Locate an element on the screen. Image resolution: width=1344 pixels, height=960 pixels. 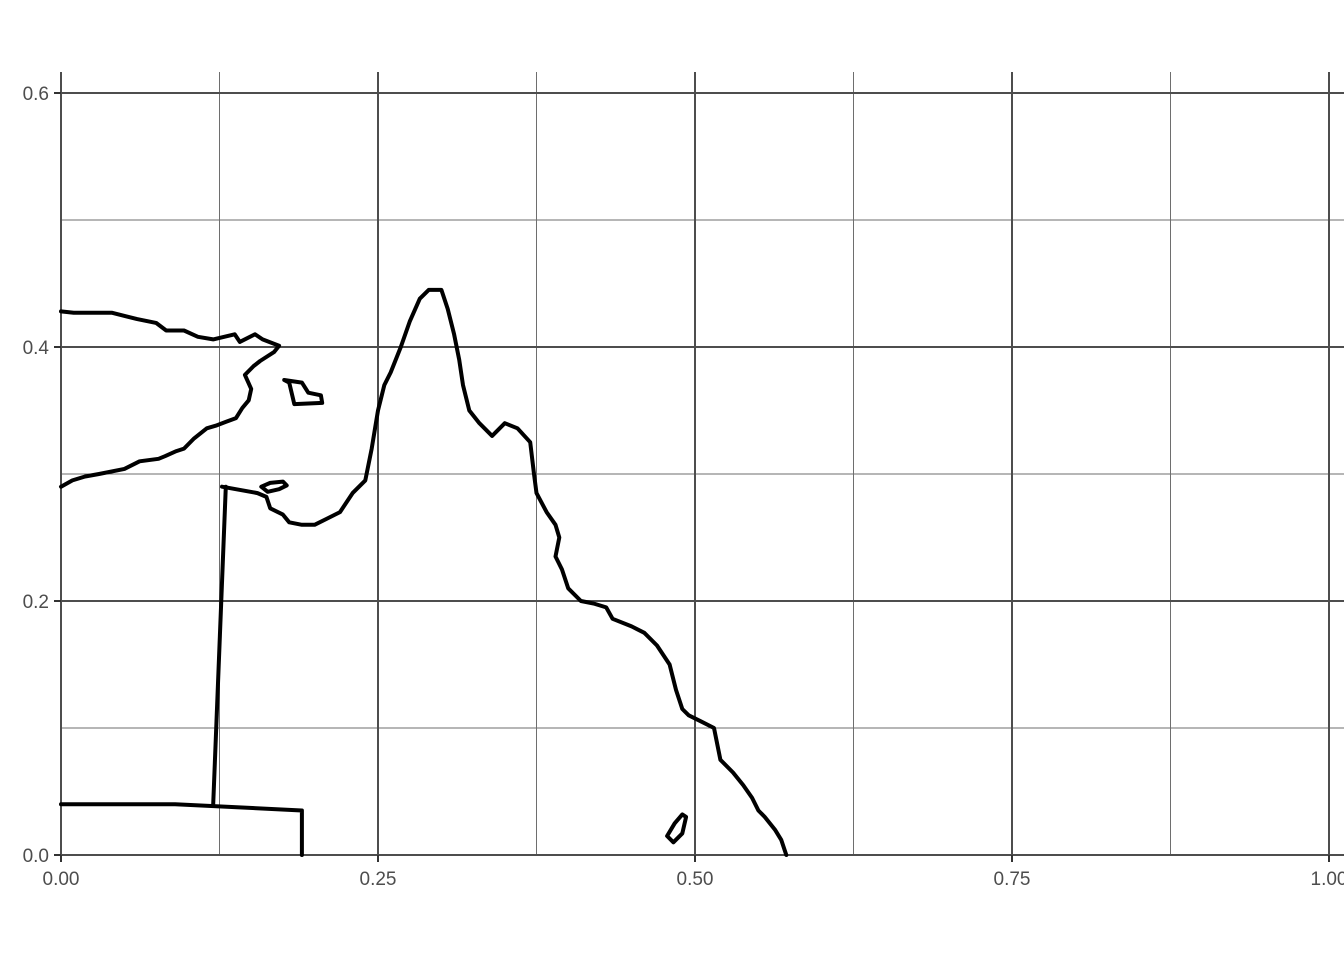
x-tick-label: 1.00 is located at coordinates (1327, 879).